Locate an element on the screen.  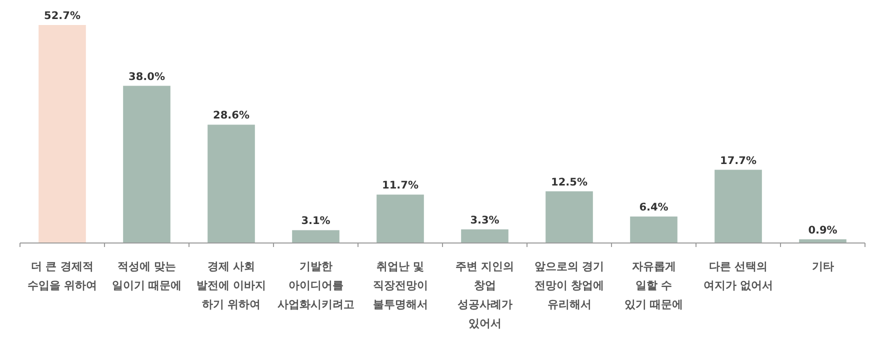
data-label: 3.3% is located at coordinates (485, 220).